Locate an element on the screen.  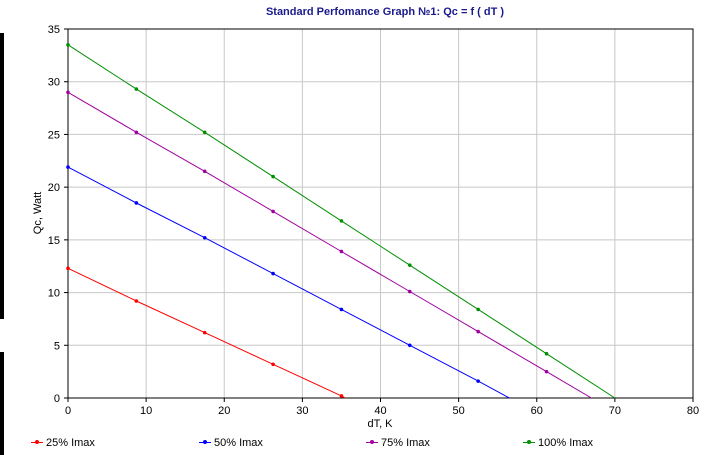
left-edge-bar-top is located at coordinates (2, 176).